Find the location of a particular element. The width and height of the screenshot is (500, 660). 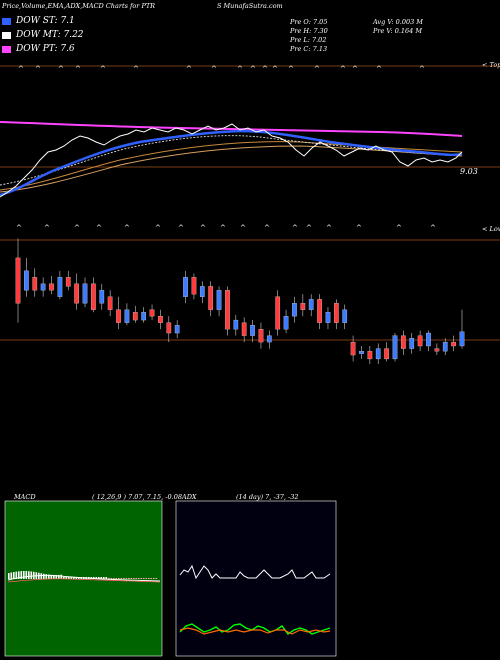

macd-label: MACD is located at coordinates (25, 497).